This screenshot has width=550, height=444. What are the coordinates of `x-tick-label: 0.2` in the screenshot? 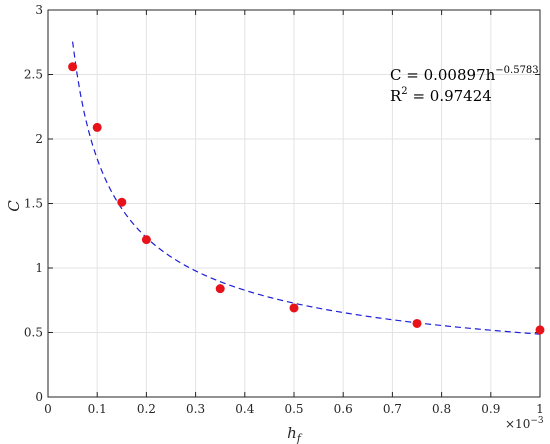 It's located at (146, 409).